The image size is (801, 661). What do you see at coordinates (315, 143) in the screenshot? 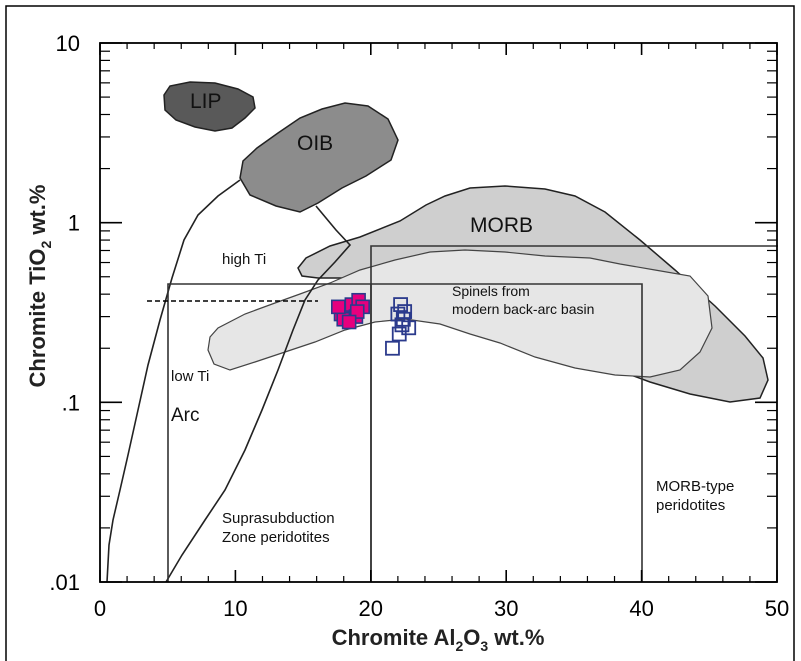
I see `label-oib: OIB` at bounding box center [315, 143].